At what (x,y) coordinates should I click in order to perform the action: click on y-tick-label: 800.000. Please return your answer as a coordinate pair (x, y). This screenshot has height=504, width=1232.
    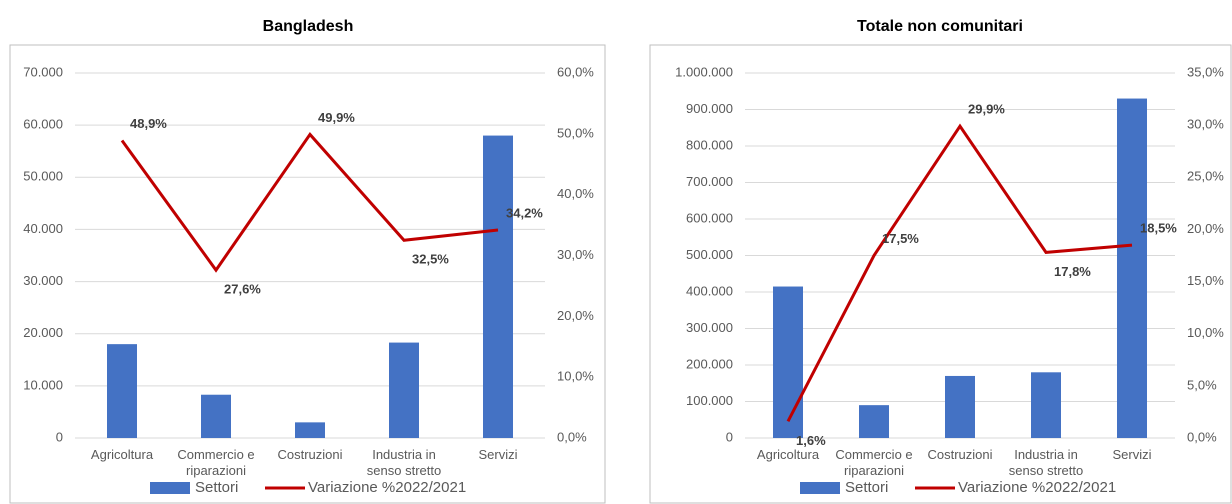
    Looking at the image, I should click on (709, 144).